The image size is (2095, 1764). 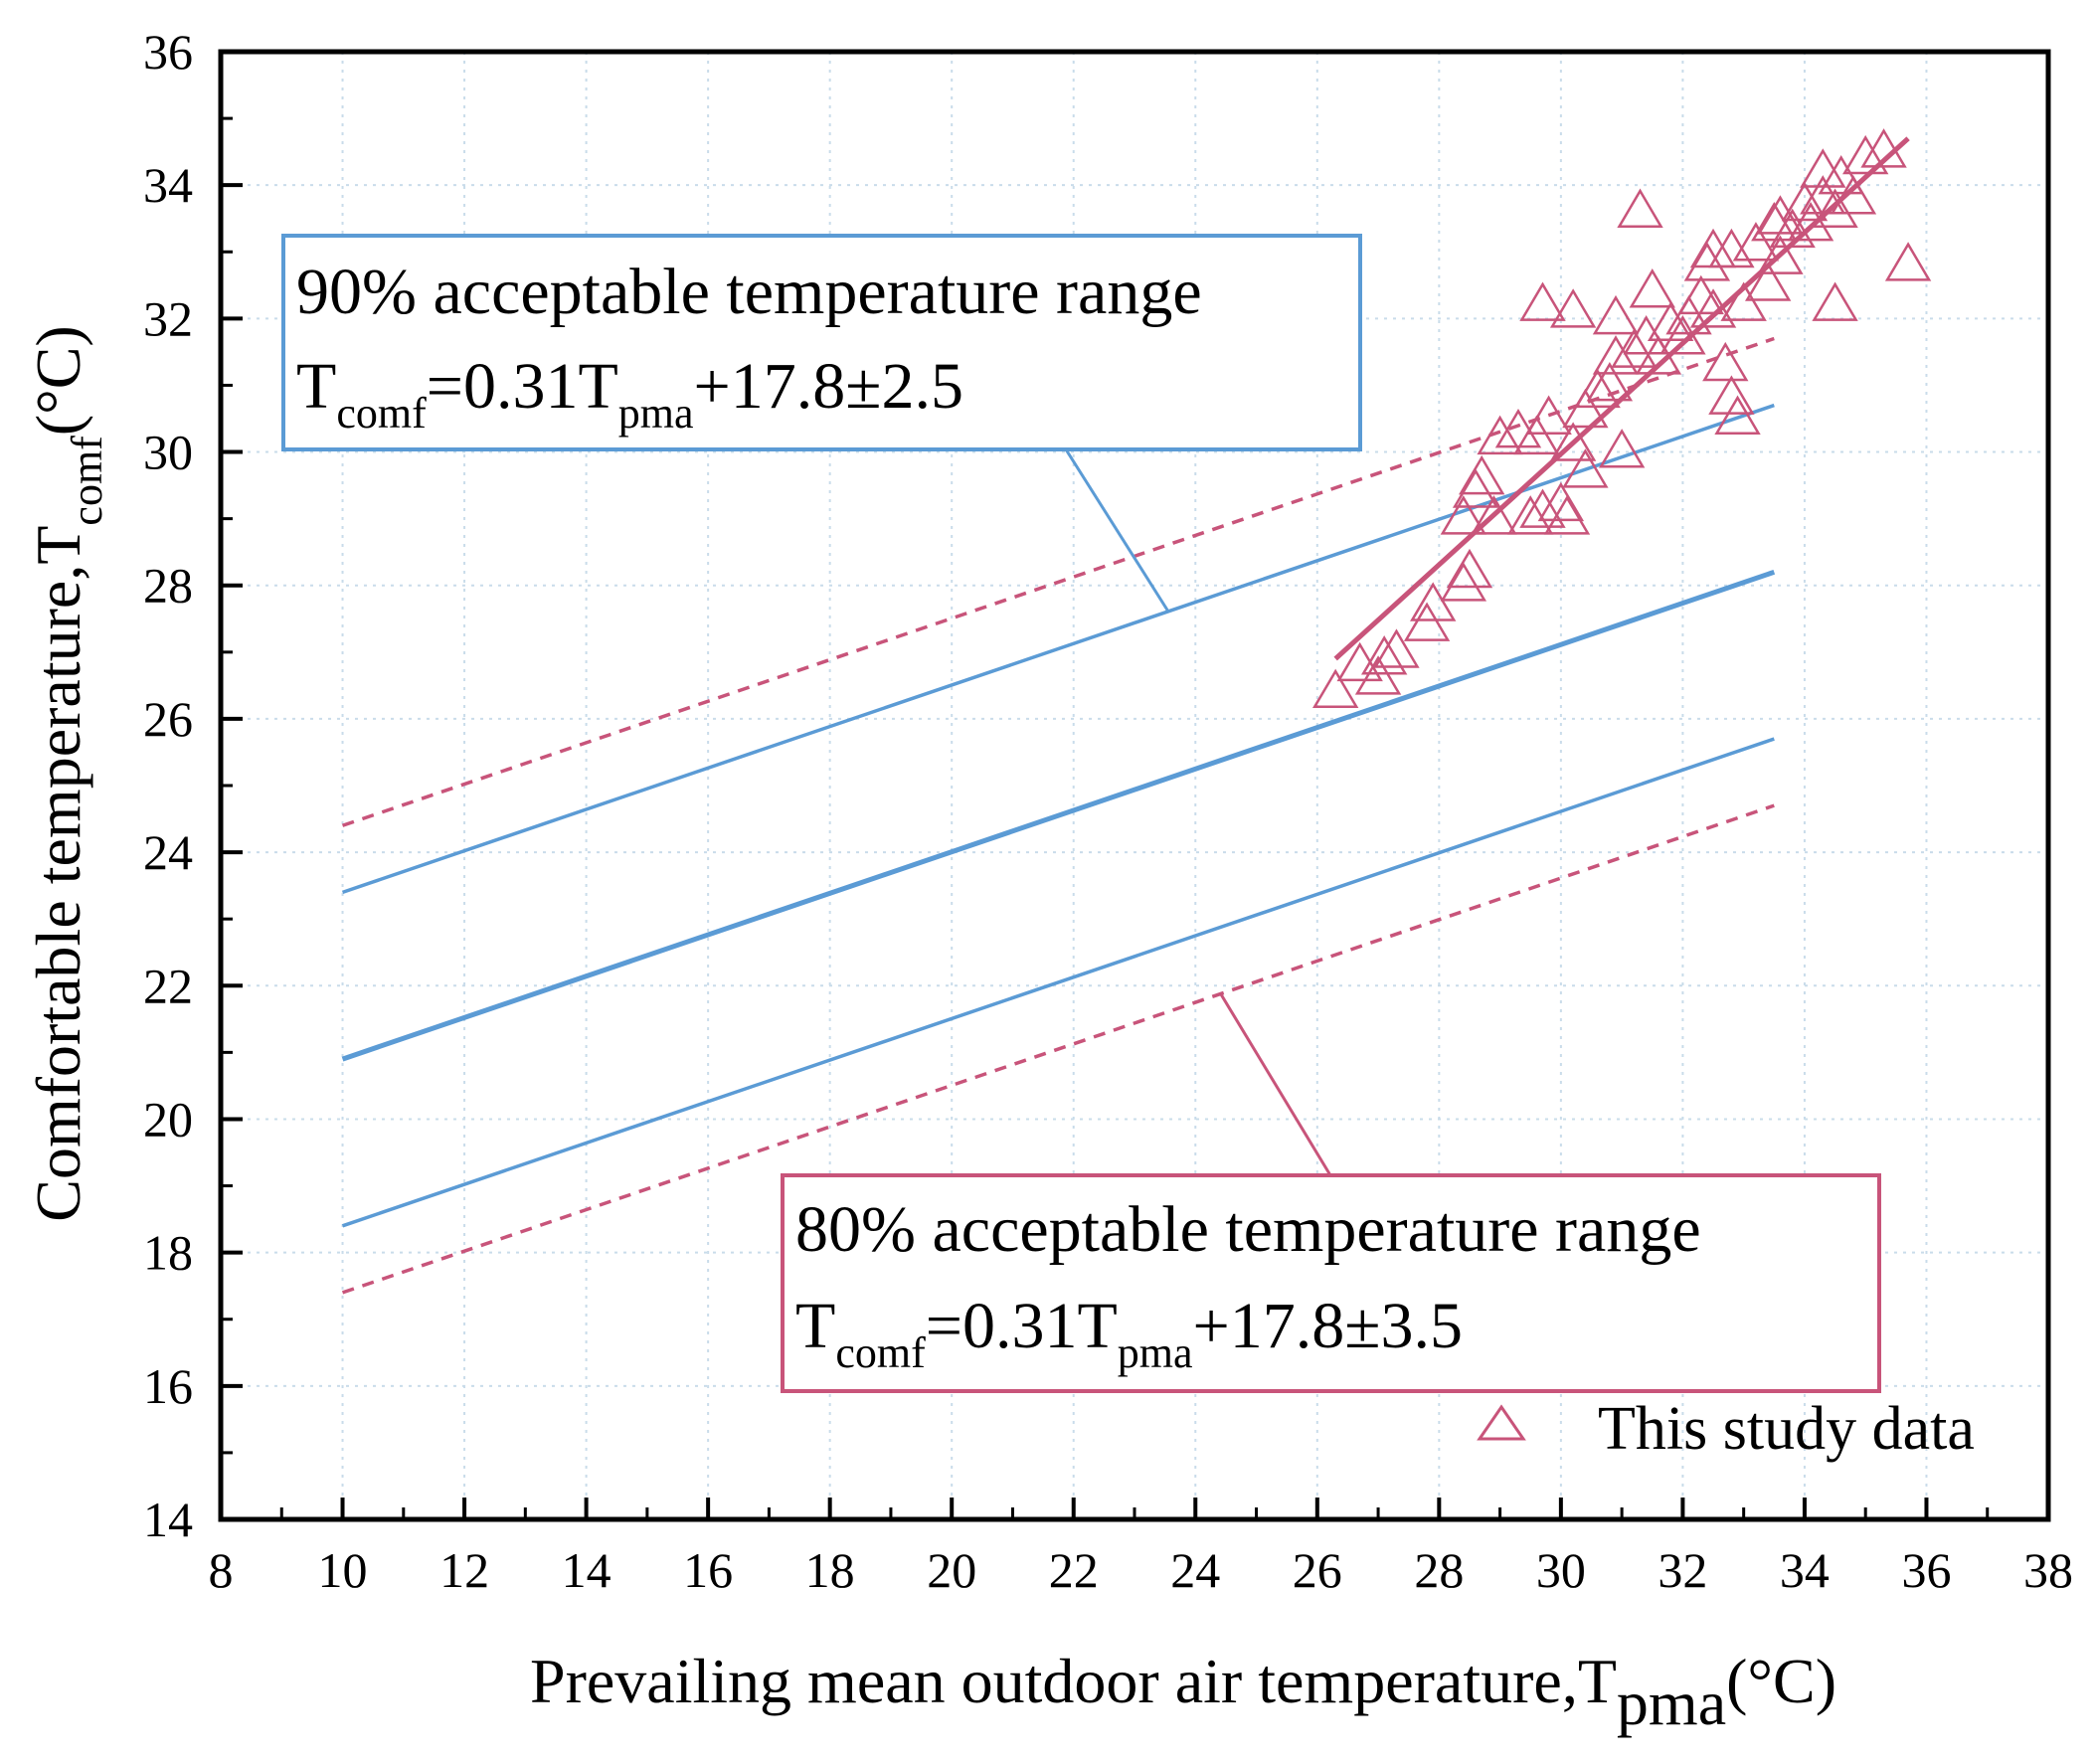 I want to click on x-tick-label: 16, so click(x=708, y=1570).